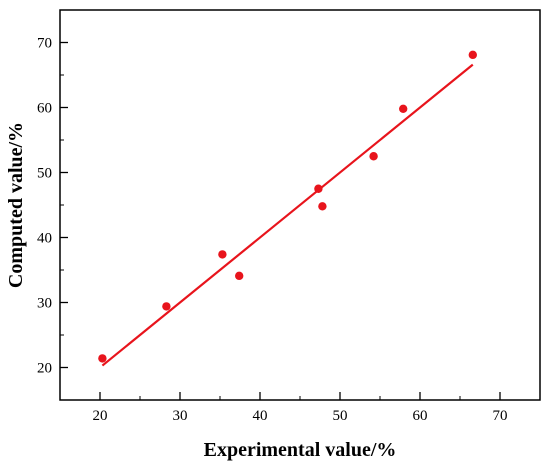  I want to click on y-tick-label: 20, so click(44, 369).